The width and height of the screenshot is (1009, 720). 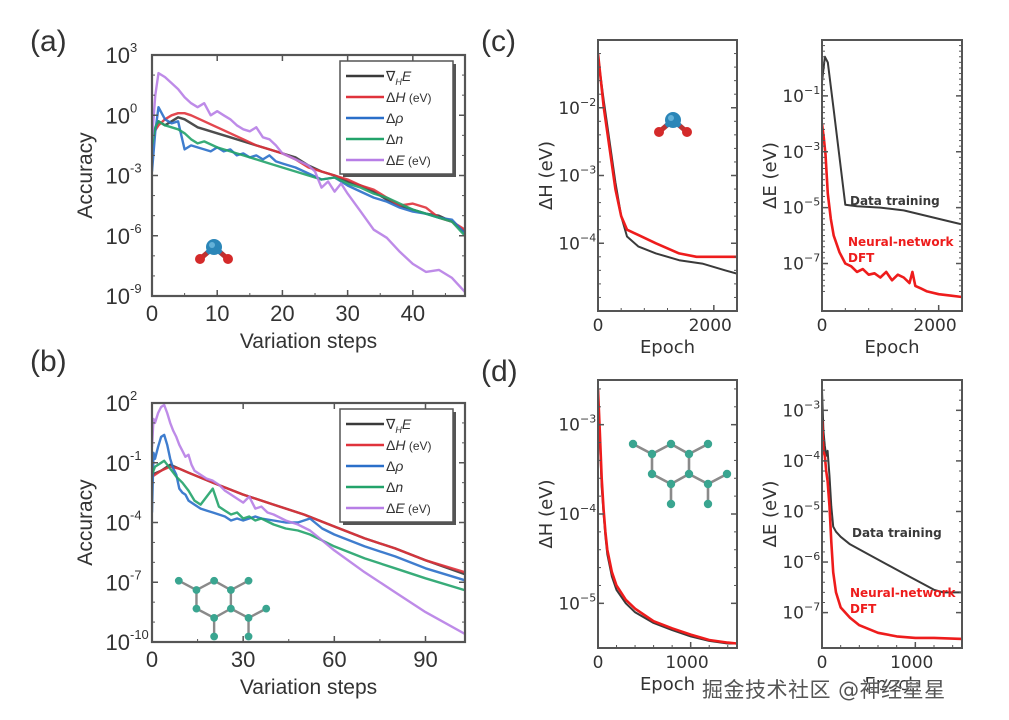 I want to click on annotation-data-training: Data training, so click(x=897, y=533).